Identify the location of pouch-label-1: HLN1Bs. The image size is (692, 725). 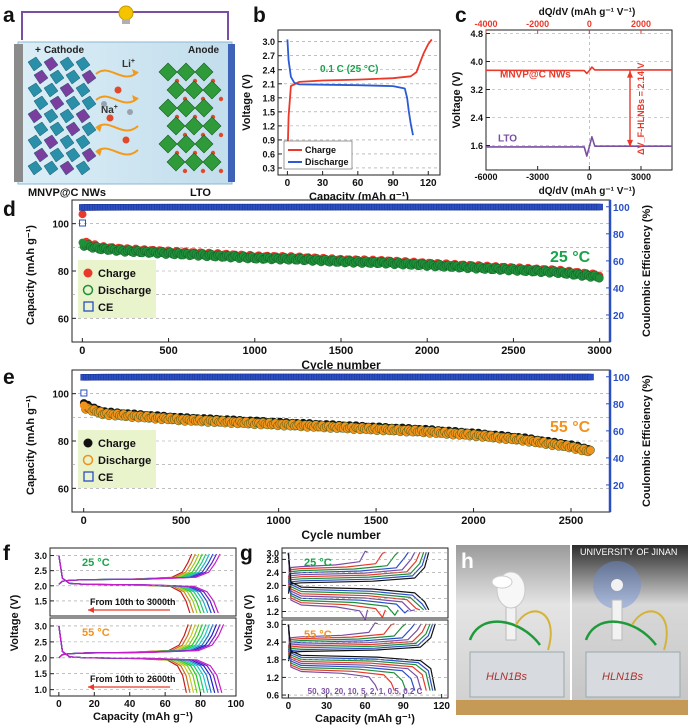
(506, 677).